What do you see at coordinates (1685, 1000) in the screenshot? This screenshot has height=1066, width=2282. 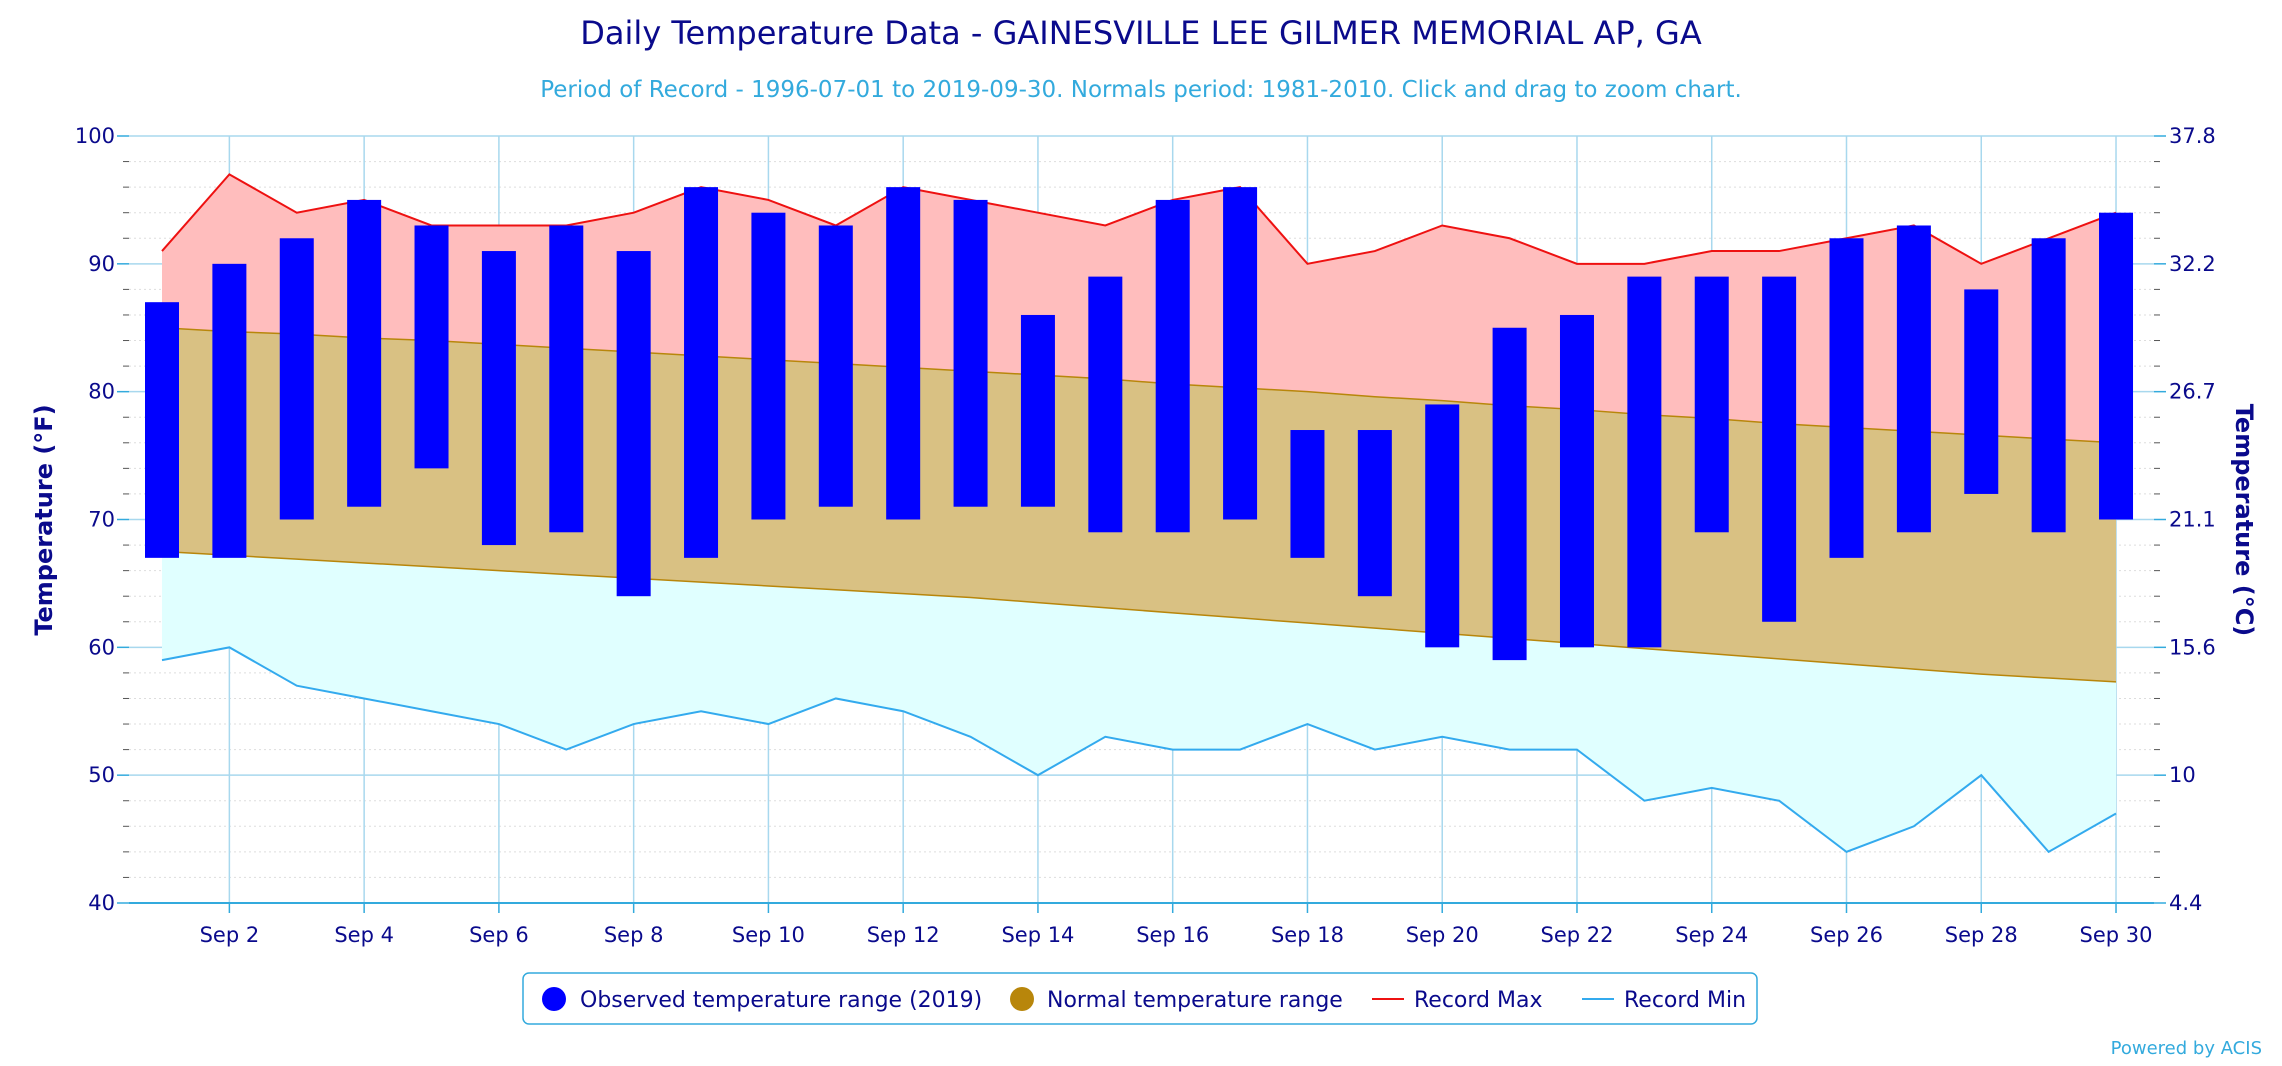 I see `legend-record-min-label: Record Min` at bounding box center [1685, 1000].